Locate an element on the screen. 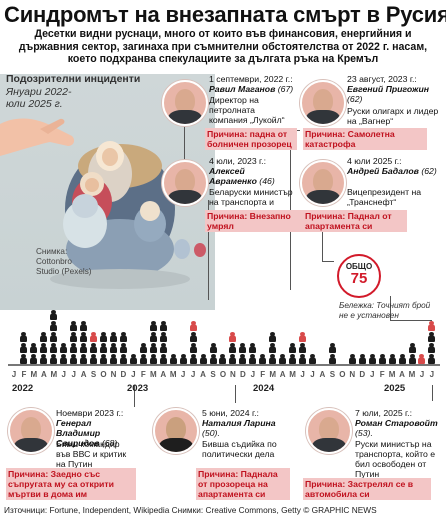  profile-name: Наталия Ларина (50). is located at coordinates (239, 428).